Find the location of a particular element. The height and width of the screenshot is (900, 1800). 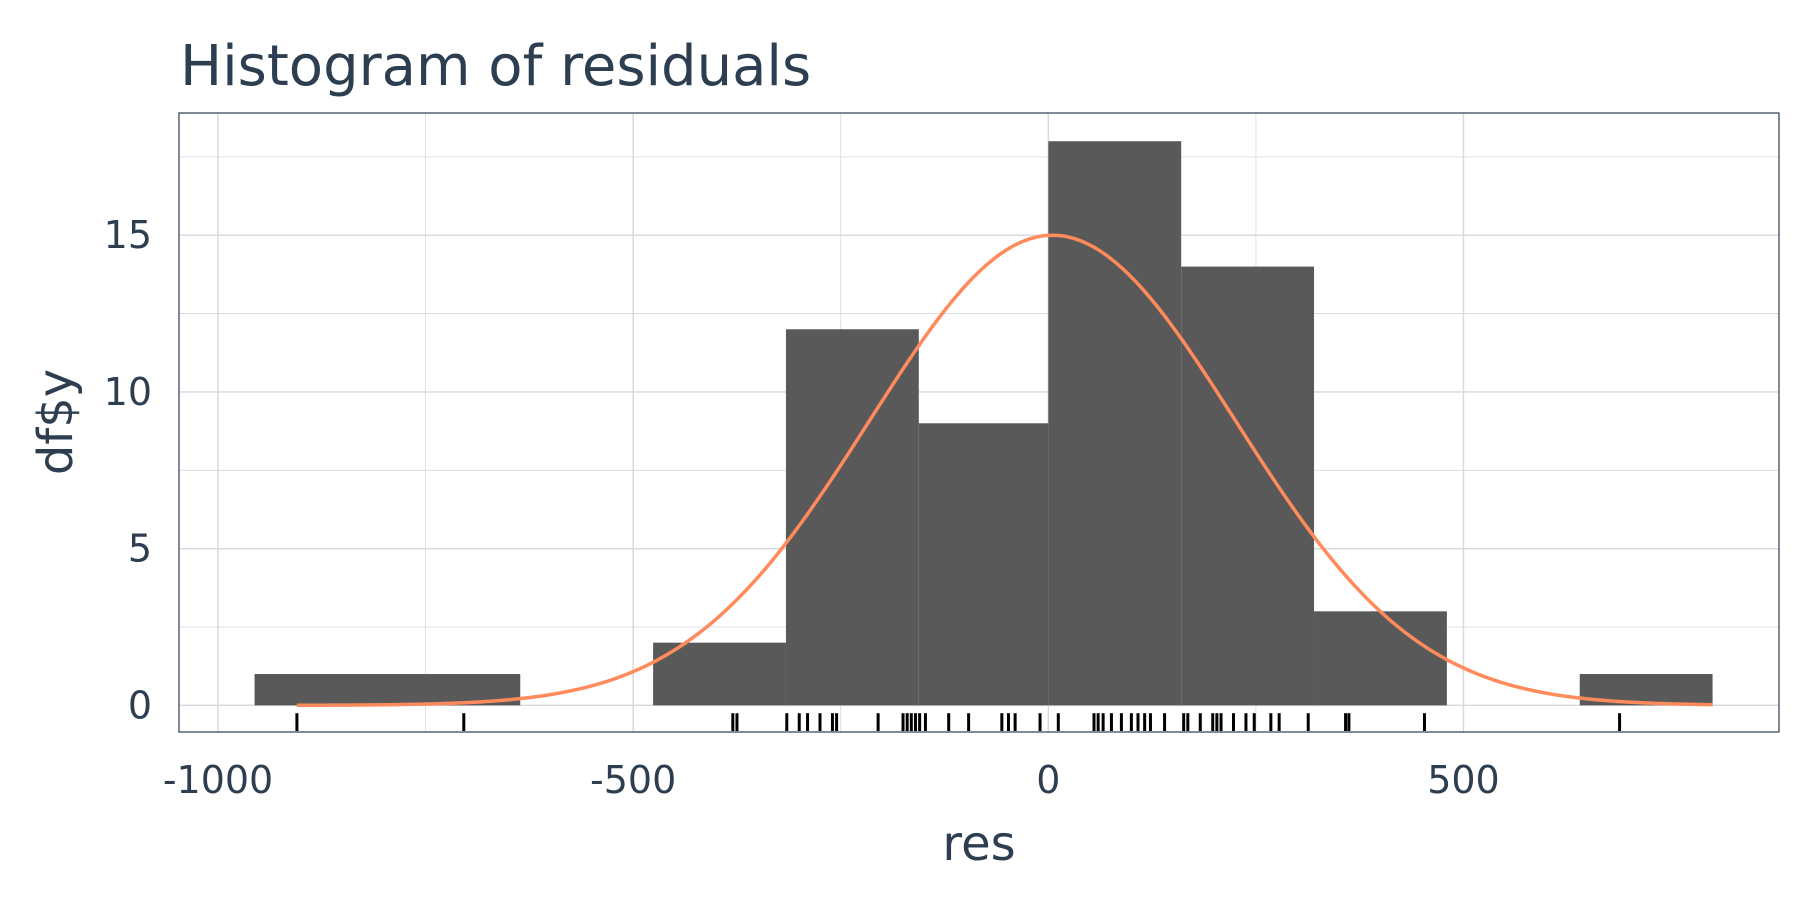

y-axis-label: df$y is located at coordinates (56, 422).